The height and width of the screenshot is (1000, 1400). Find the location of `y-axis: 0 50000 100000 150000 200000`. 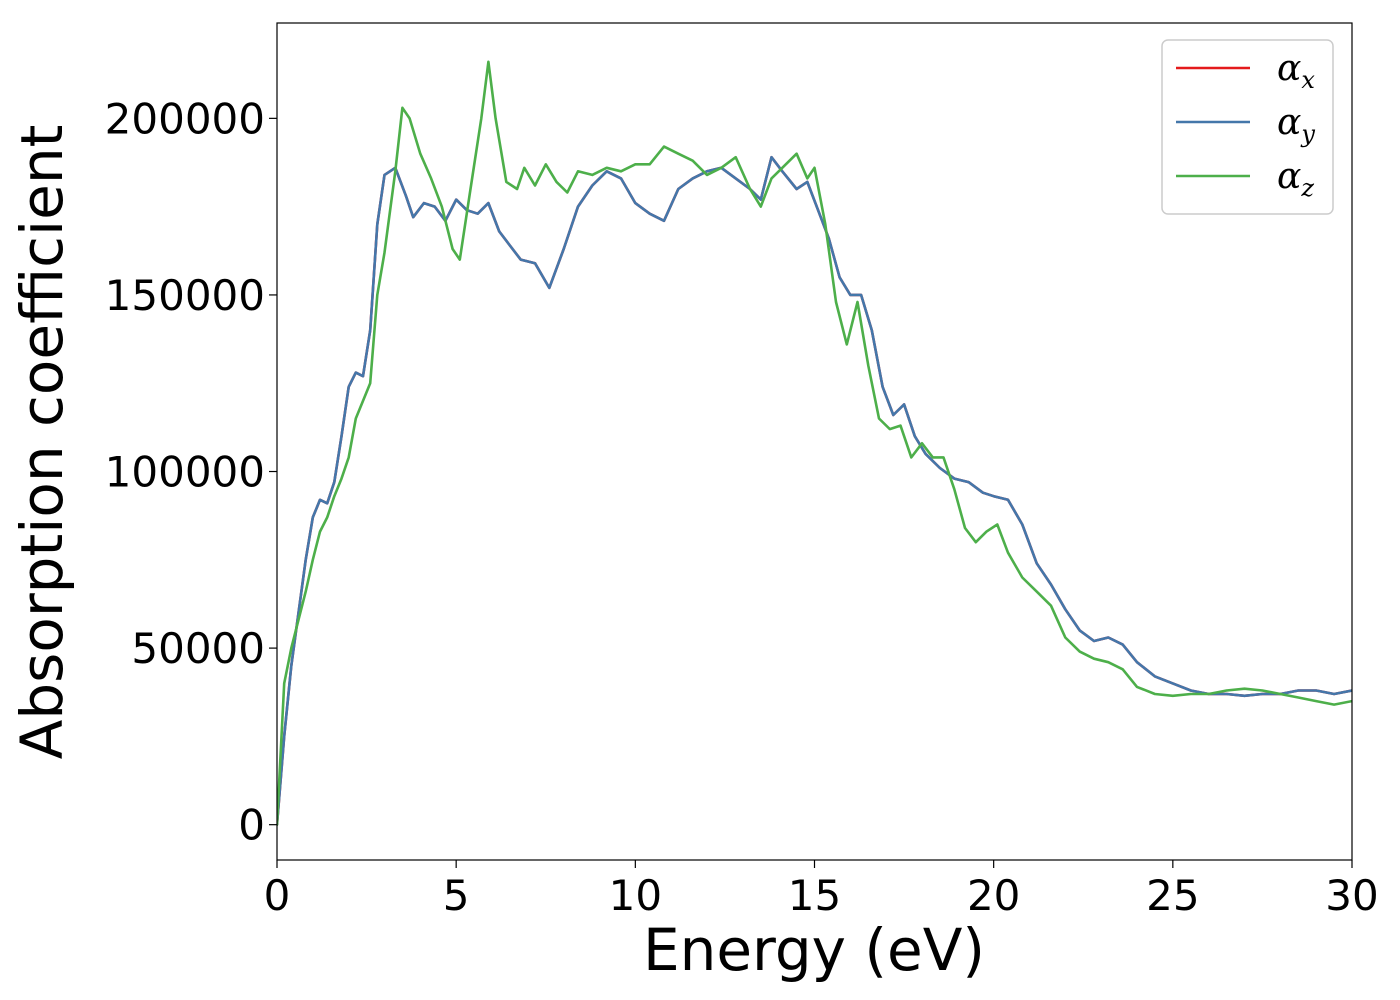

y-axis: 0 50000 100000 150000 200000 is located at coordinates (191, 472).